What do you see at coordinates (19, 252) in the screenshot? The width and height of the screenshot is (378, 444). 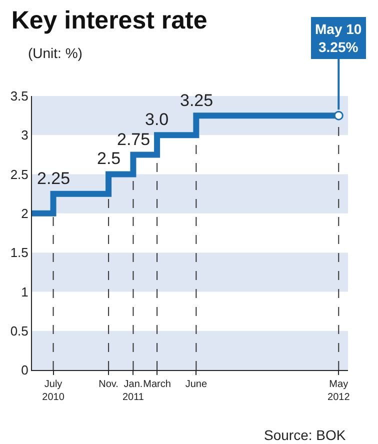 I see `y-tick-label: 1.5` at bounding box center [19, 252].